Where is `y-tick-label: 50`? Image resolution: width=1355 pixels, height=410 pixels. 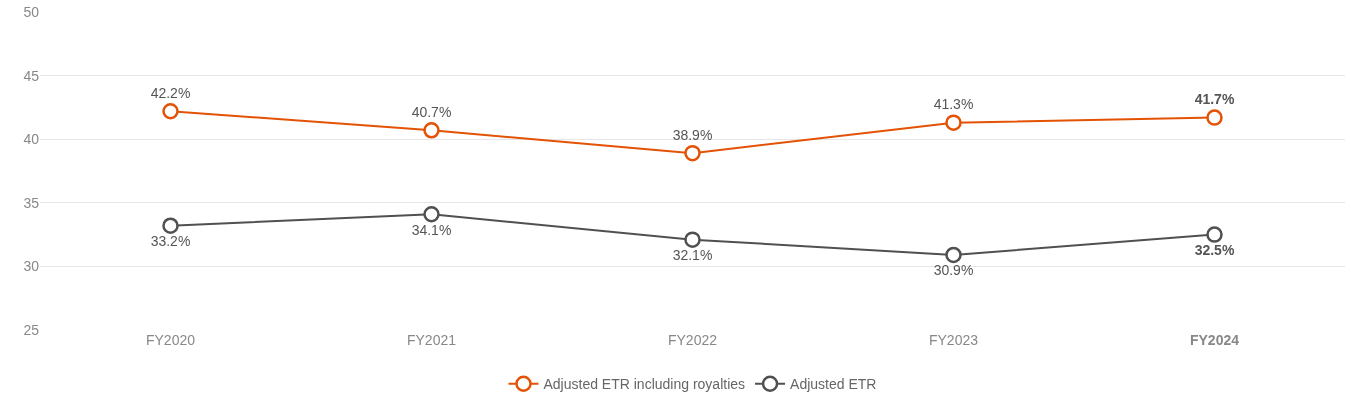 y-tick-label: 50 is located at coordinates (31, 11).